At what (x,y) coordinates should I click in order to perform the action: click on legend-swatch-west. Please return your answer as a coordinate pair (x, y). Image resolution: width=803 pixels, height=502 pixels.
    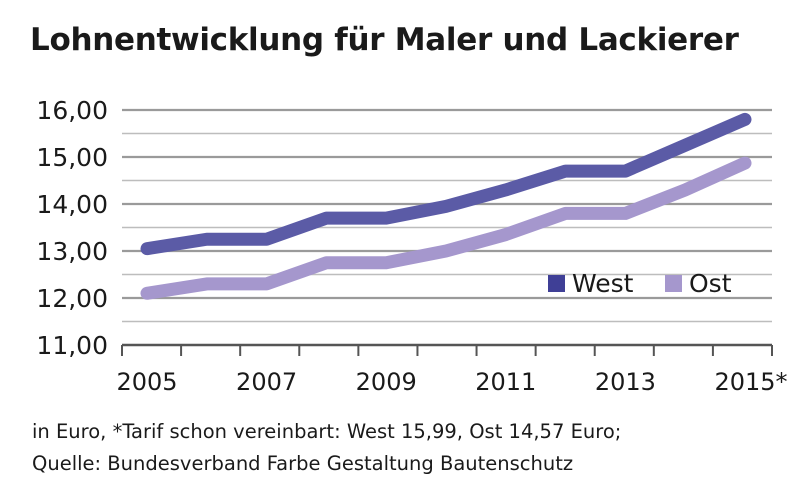
    Looking at the image, I should click on (556, 283).